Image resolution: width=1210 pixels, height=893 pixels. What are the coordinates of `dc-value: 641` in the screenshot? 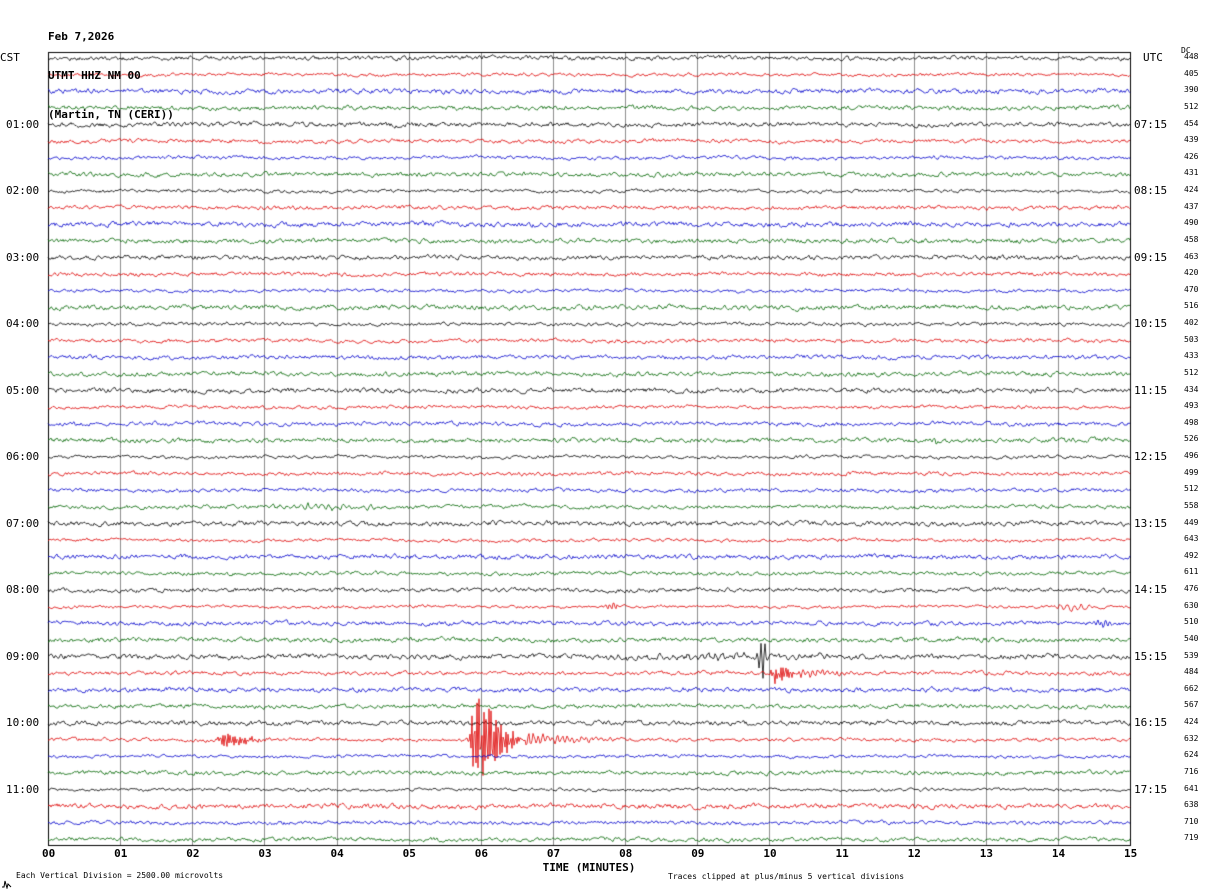 It's located at (1191, 788).